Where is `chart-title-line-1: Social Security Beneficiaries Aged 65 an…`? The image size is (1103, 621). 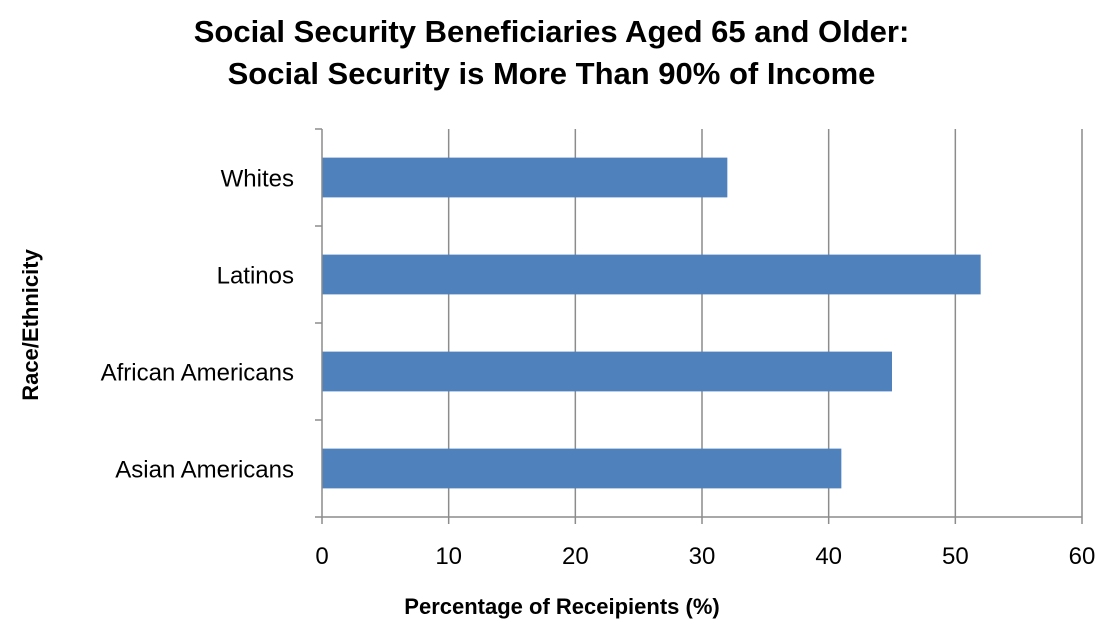 chart-title-line-1: Social Security Beneficiaries Aged 65 an… is located at coordinates (551, 31).